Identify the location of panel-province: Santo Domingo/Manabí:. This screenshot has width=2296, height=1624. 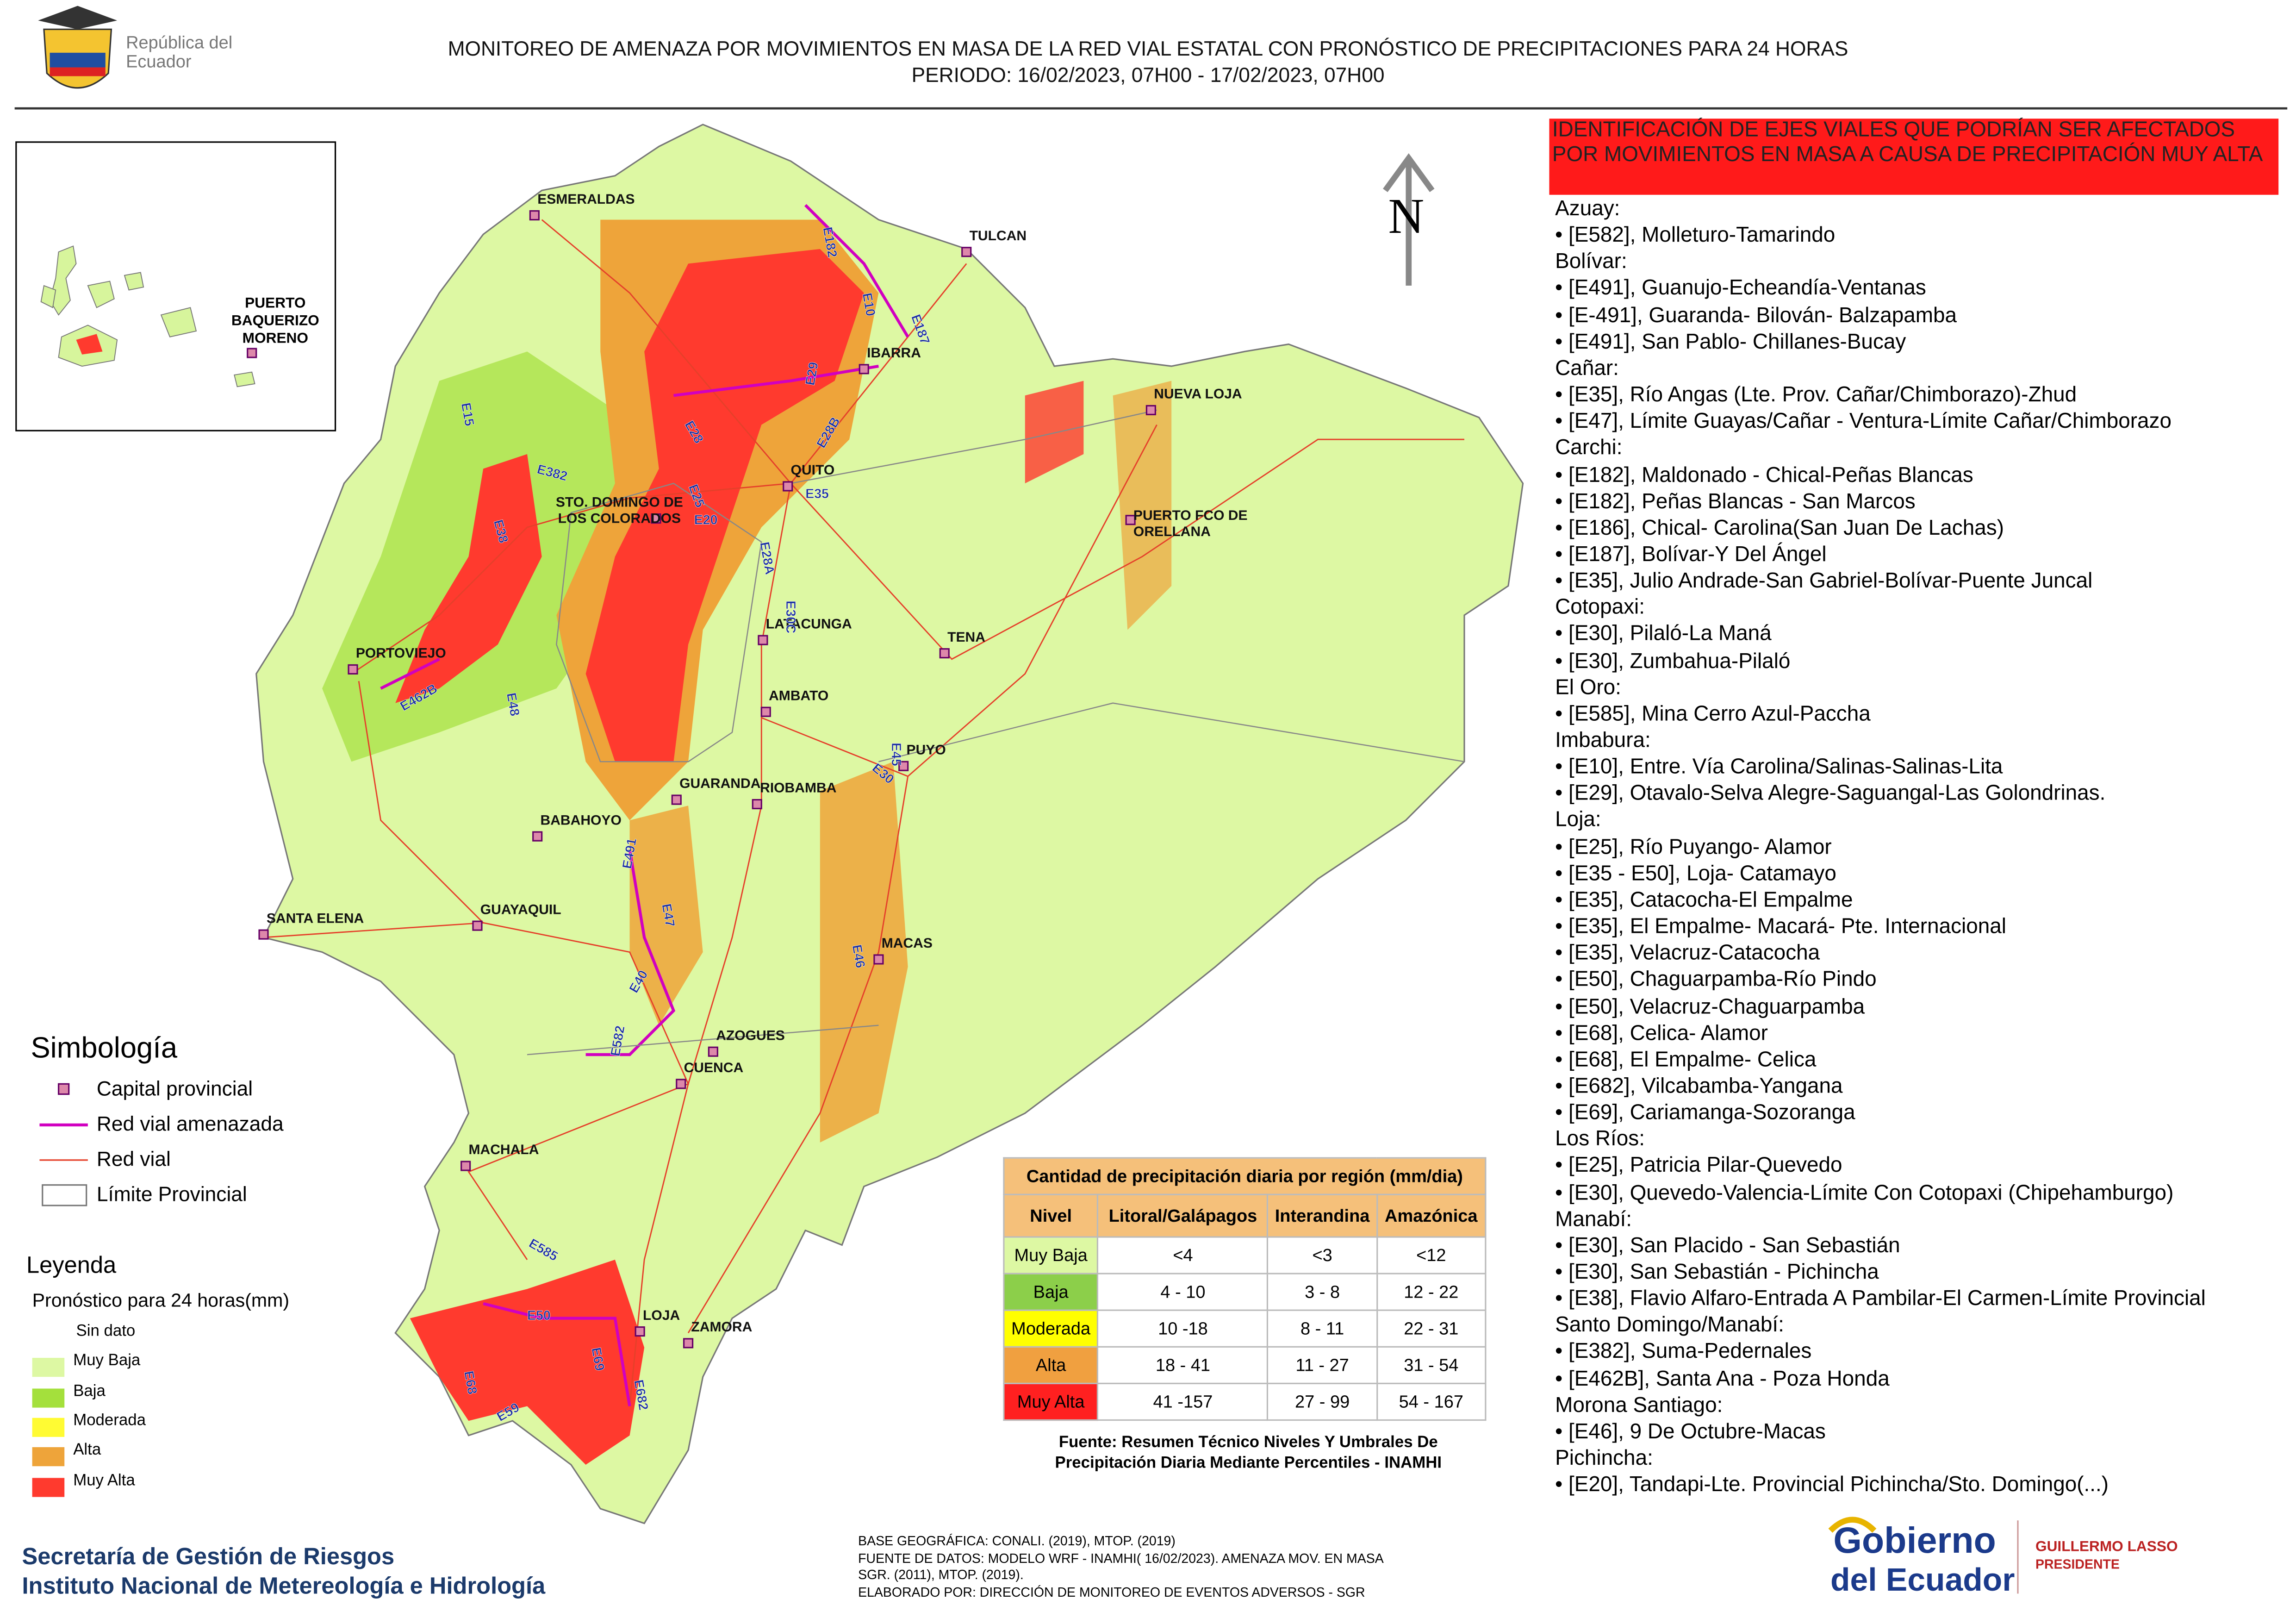
(1669, 1326).